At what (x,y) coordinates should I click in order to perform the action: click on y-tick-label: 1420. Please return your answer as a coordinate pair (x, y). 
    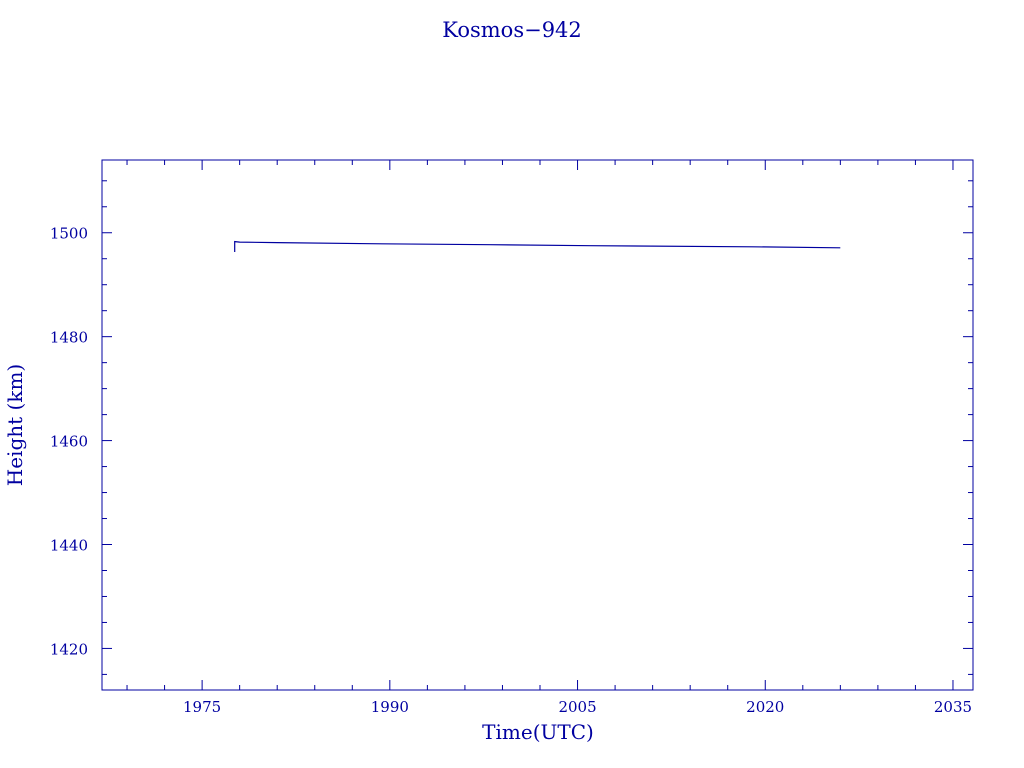
    Looking at the image, I should click on (69, 649).